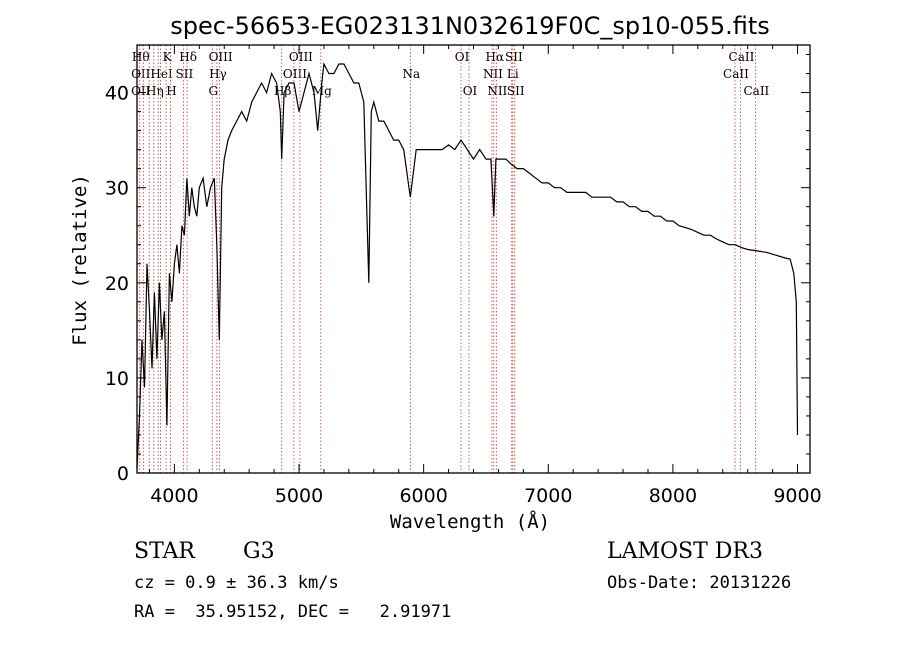 This screenshot has height=649, width=900. I want to click on x-tick-label: 6000, so click(423, 496).